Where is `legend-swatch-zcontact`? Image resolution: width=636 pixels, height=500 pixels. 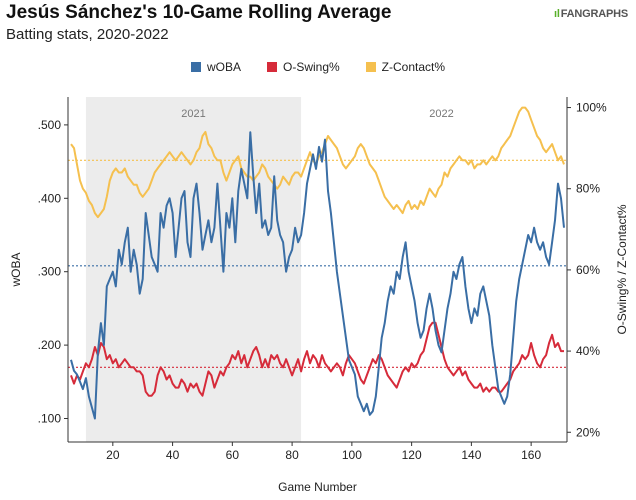 legend-swatch-zcontact is located at coordinates (370, 67).